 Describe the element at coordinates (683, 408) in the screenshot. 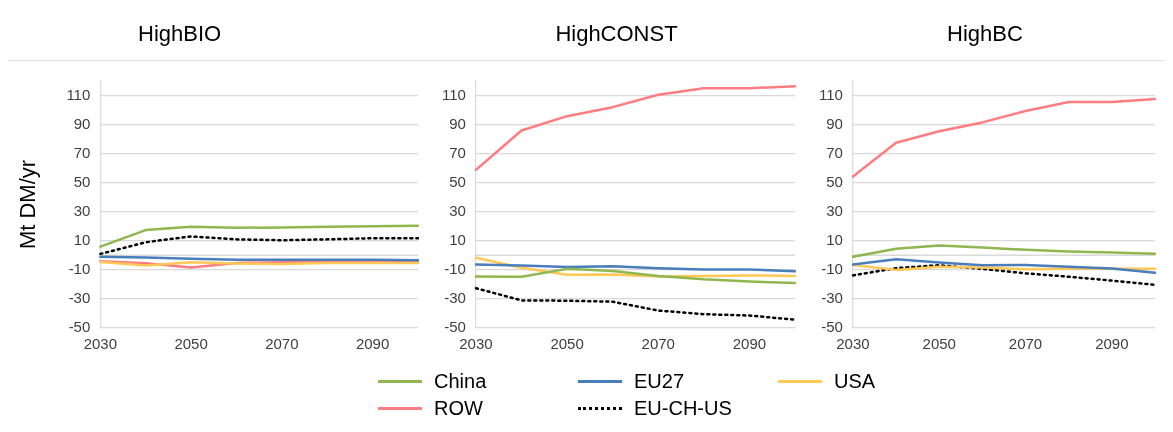

I see `legend-label: EU-CH-US` at that location.